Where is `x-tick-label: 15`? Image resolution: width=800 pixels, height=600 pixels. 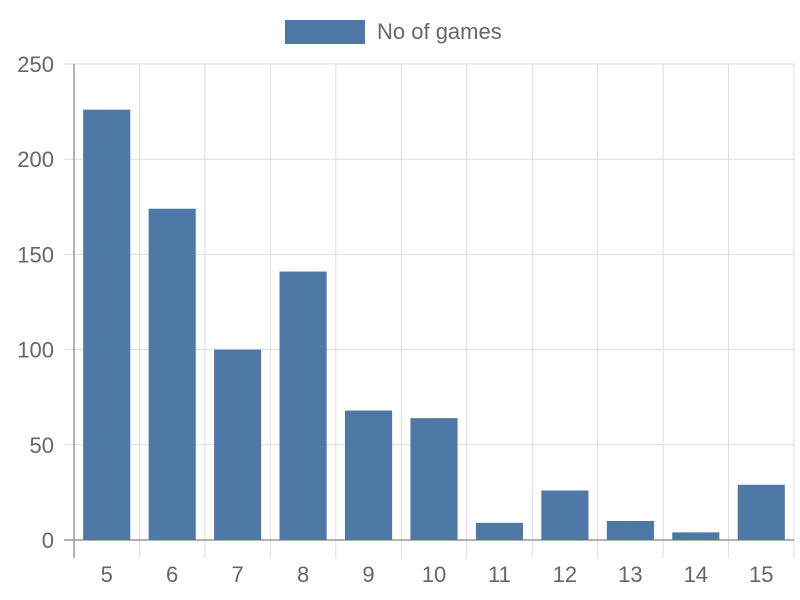
x-tick-label: 15 is located at coordinates (761, 574).